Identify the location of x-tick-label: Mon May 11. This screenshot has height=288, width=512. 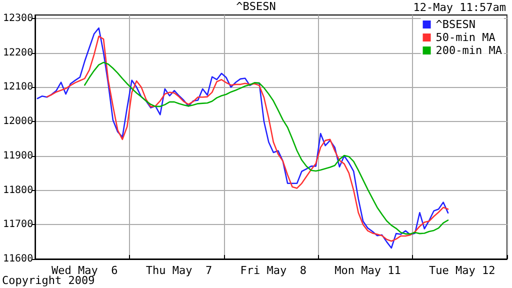
(367, 270).